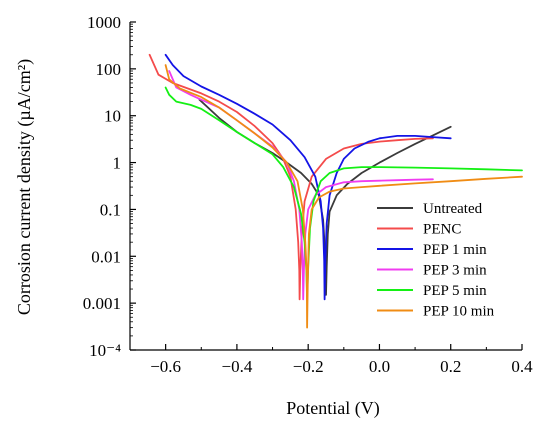  What do you see at coordinates (109, 69) in the screenshot?
I see `y-tick-label: 100` at bounding box center [109, 69].